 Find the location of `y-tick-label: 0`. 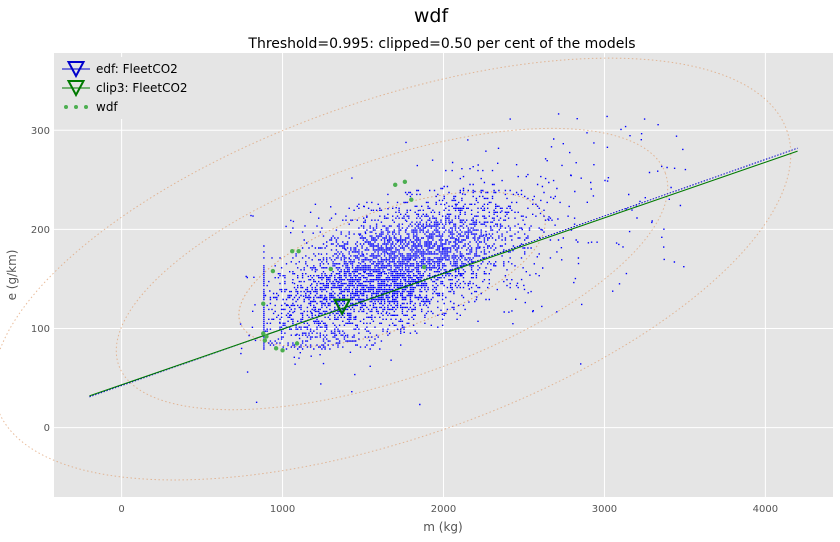

y-tick-label: 0 is located at coordinates (47, 428).